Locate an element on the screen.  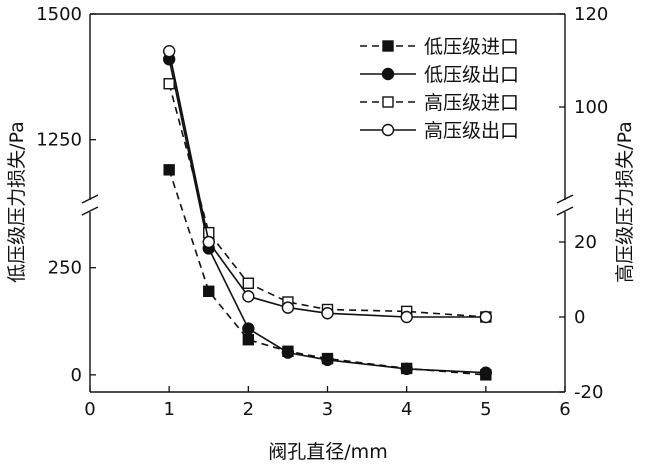
right-tick-label: 120 is located at coordinates (591, 14).